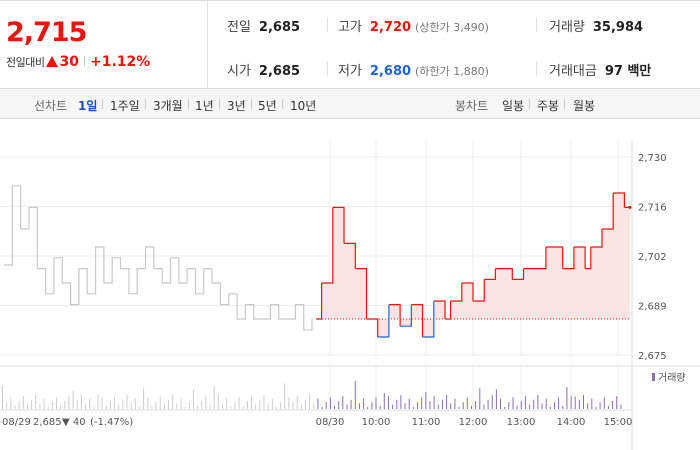 The height and width of the screenshot is (450, 700). I want to click on lower-limit: (하한가 1,880), so click(452, 71).